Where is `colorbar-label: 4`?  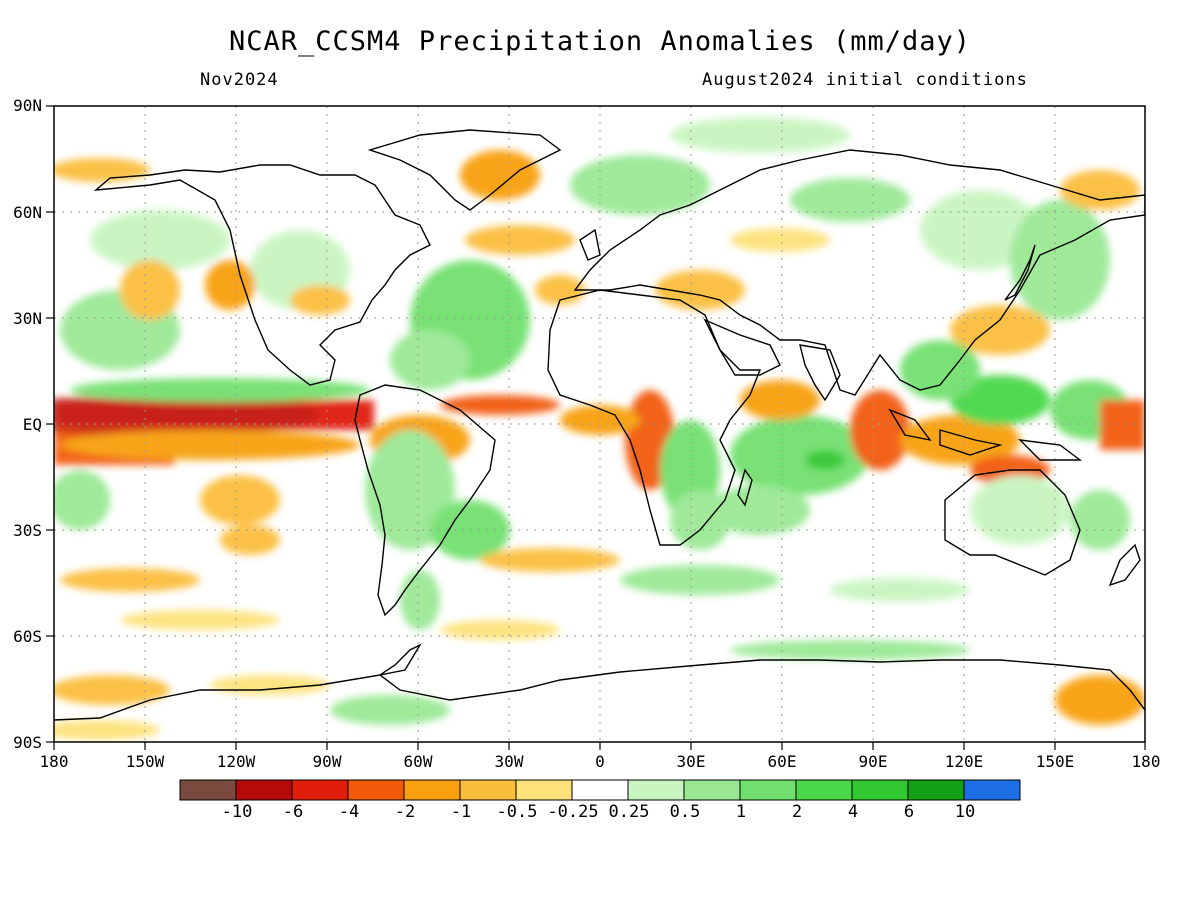 colorbar-label: 4 is located at coordinates (853, 812).